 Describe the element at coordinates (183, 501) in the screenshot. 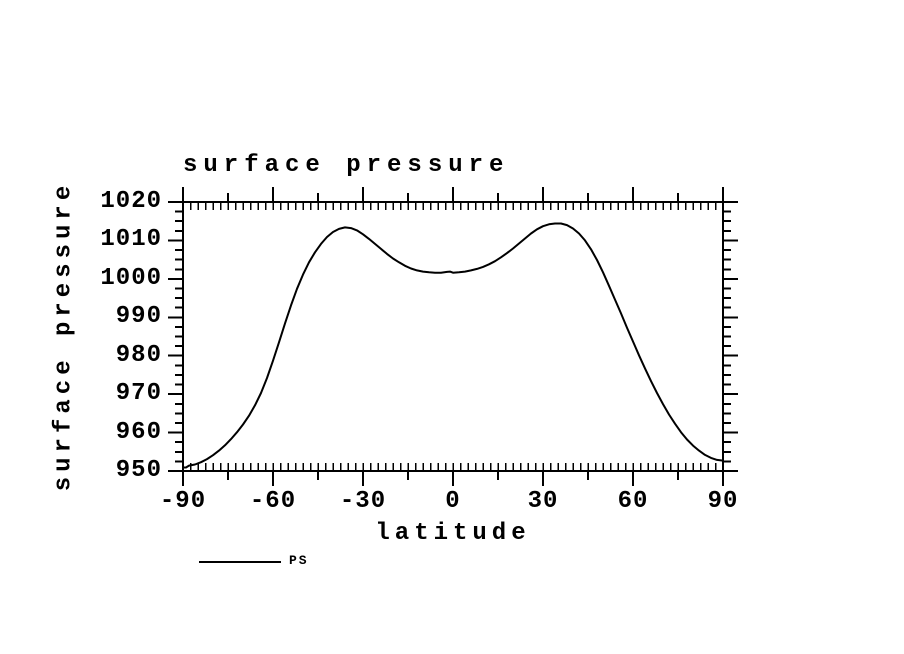

I see `x-tick-label: -90` at that location.